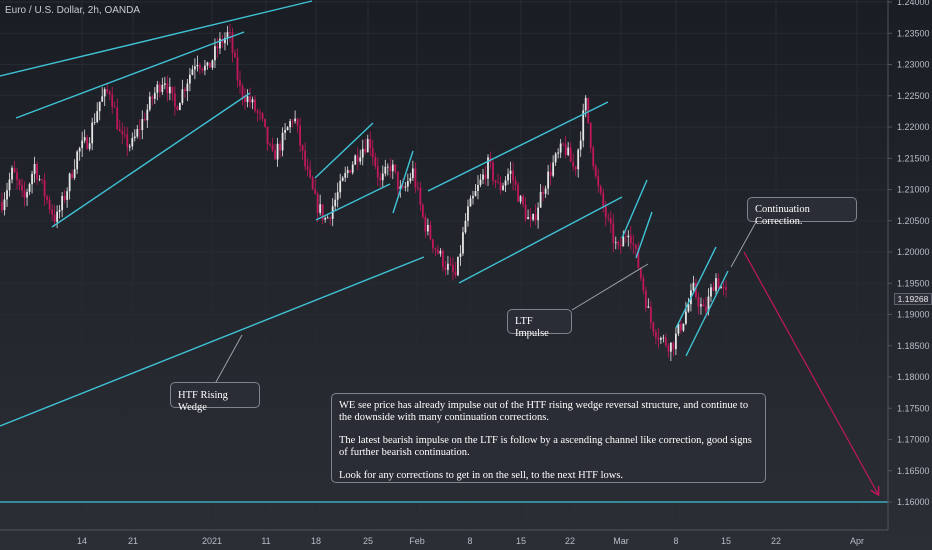 The width and height of the screenshot is (932, 550). Describe the element at coordinates (130, 75) in the screenshot. I see `wedge-upper-inner-line` at that location.